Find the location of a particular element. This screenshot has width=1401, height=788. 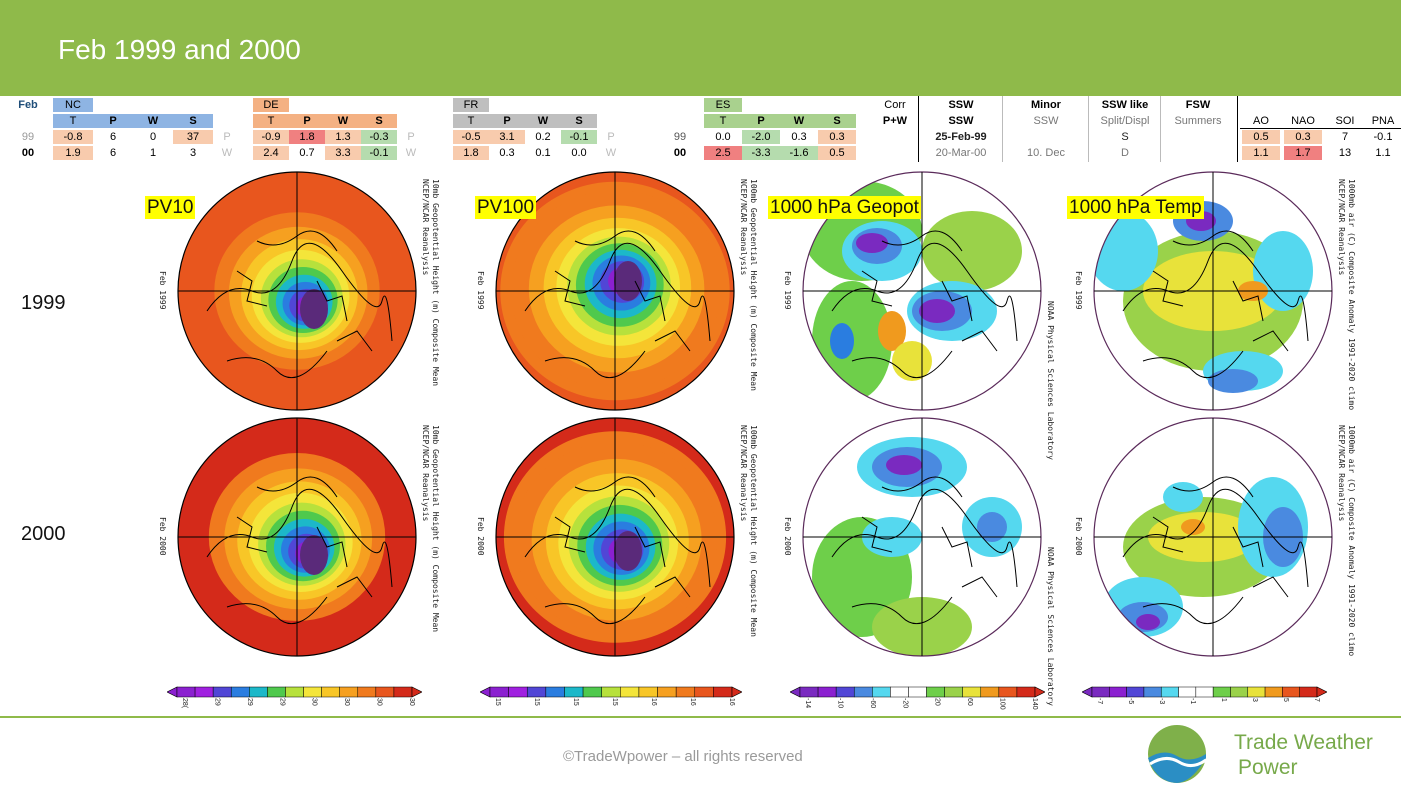

ssw-subheader: Split/Displ is located at coordinates (1125, 121).